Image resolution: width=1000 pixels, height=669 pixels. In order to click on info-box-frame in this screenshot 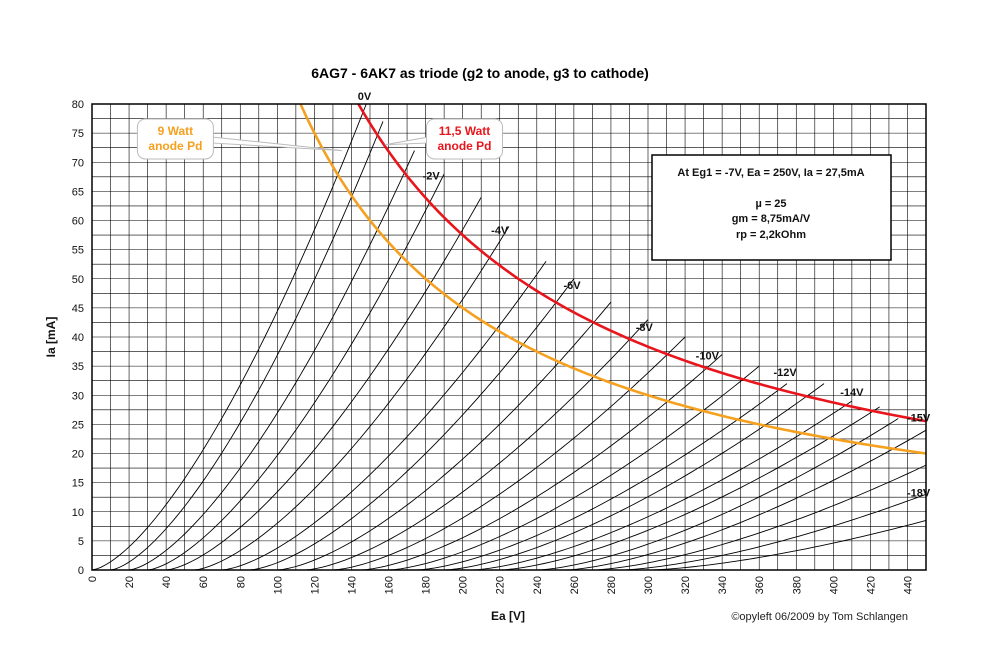, I will do `click(771, 207)`.